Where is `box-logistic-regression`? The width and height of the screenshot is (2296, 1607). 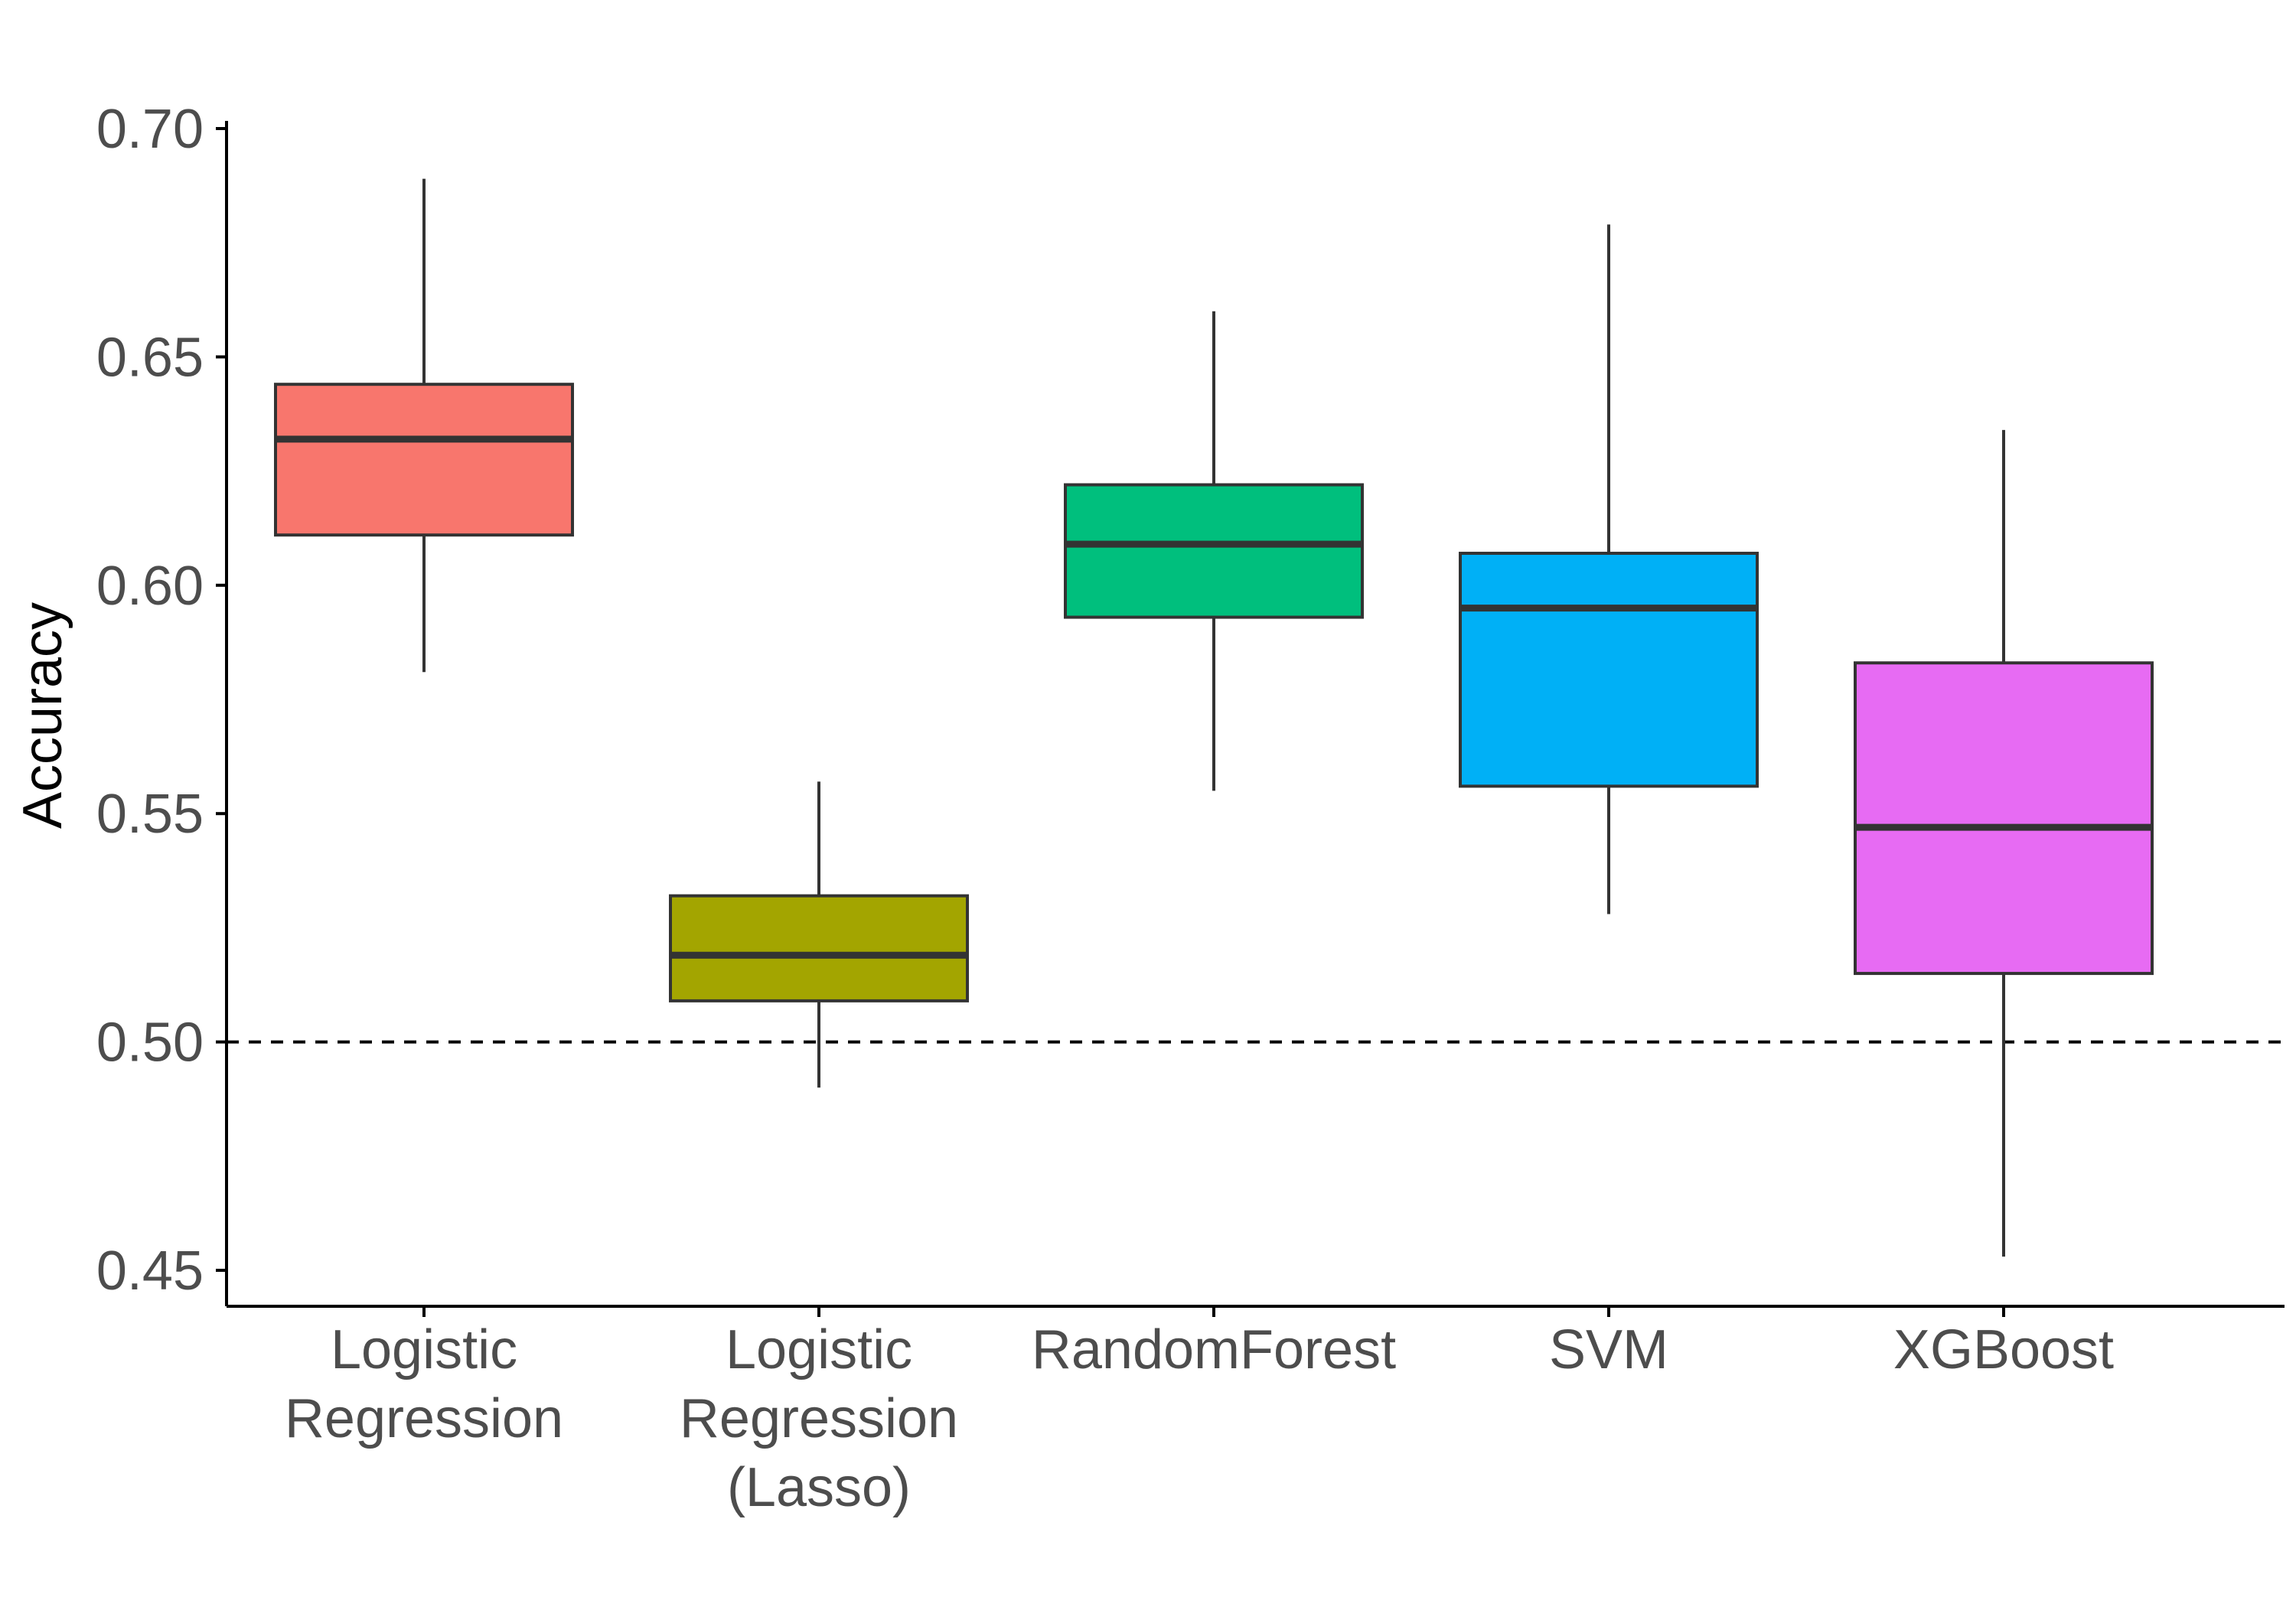 box-logistic-regression is located at coordinates (424, 426).